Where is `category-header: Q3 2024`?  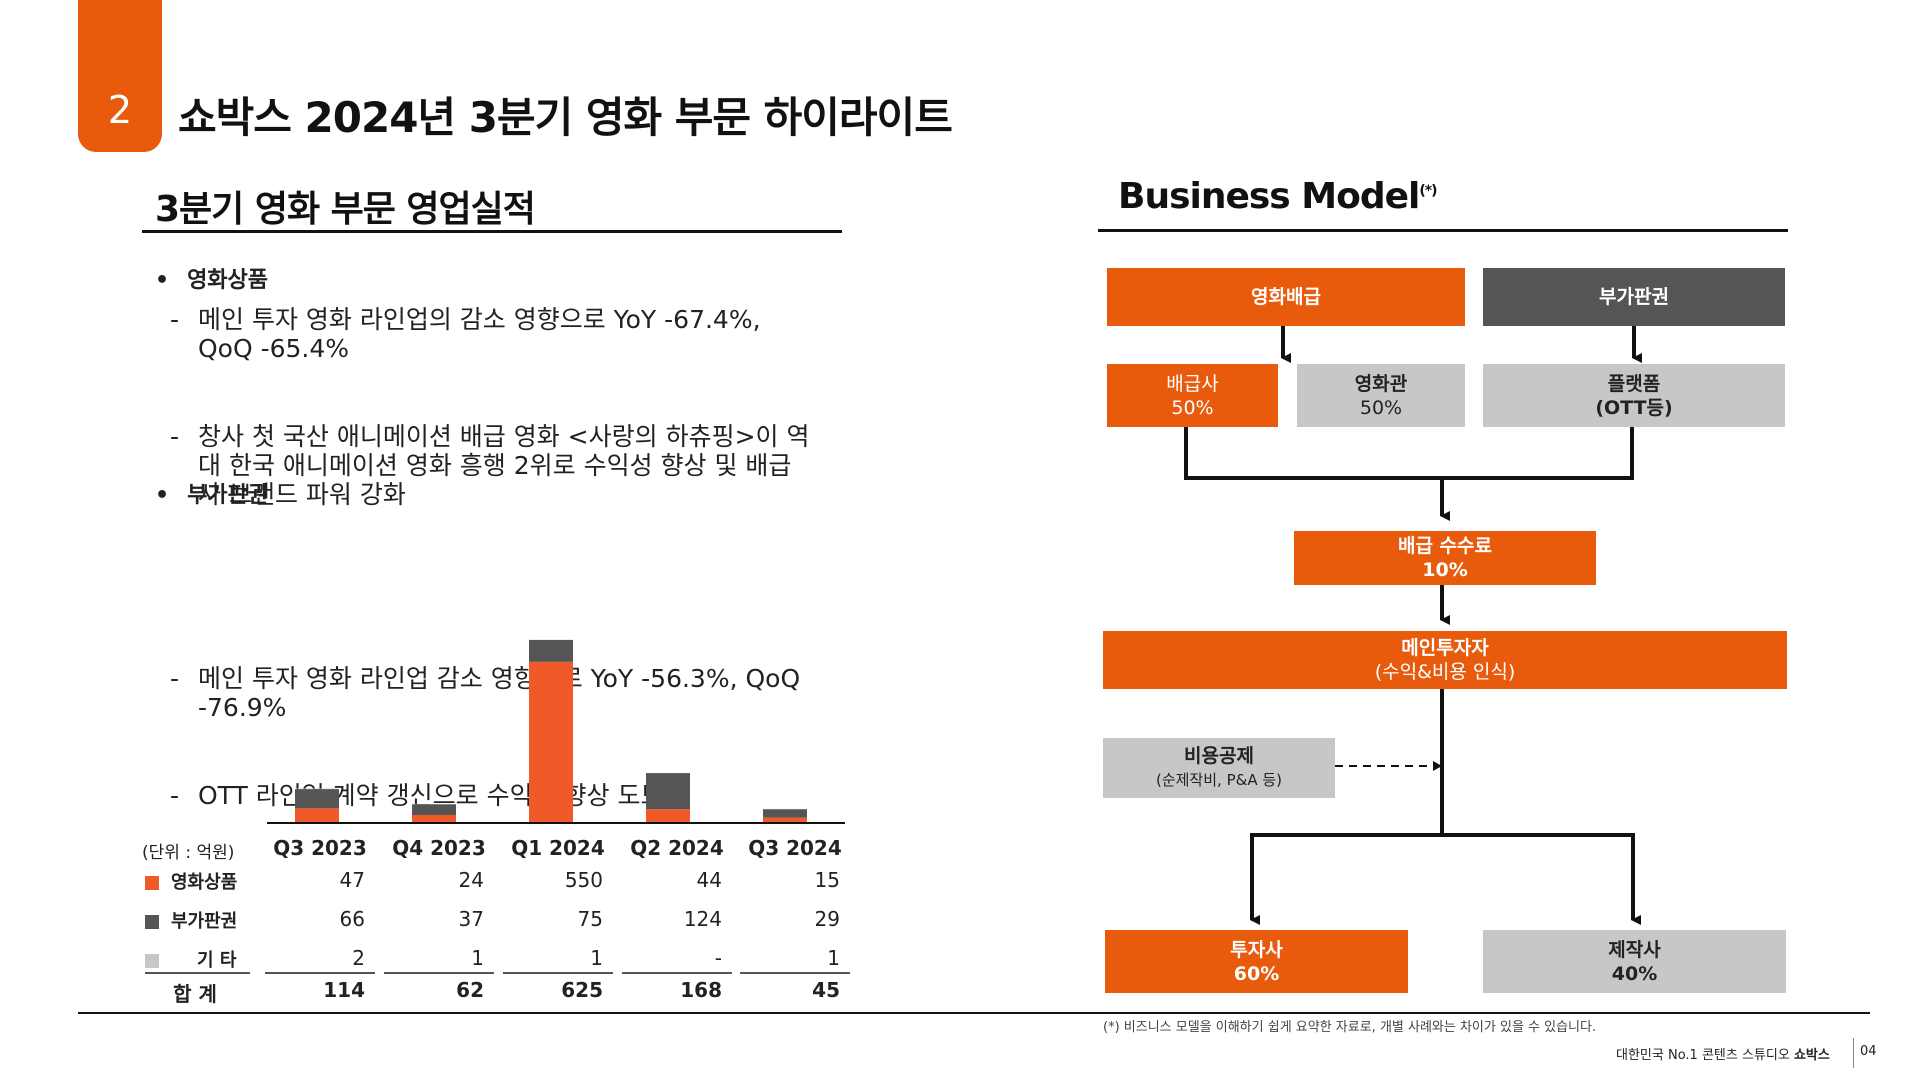 category-header: Q3 2024 is located at coordinates (795, 848).